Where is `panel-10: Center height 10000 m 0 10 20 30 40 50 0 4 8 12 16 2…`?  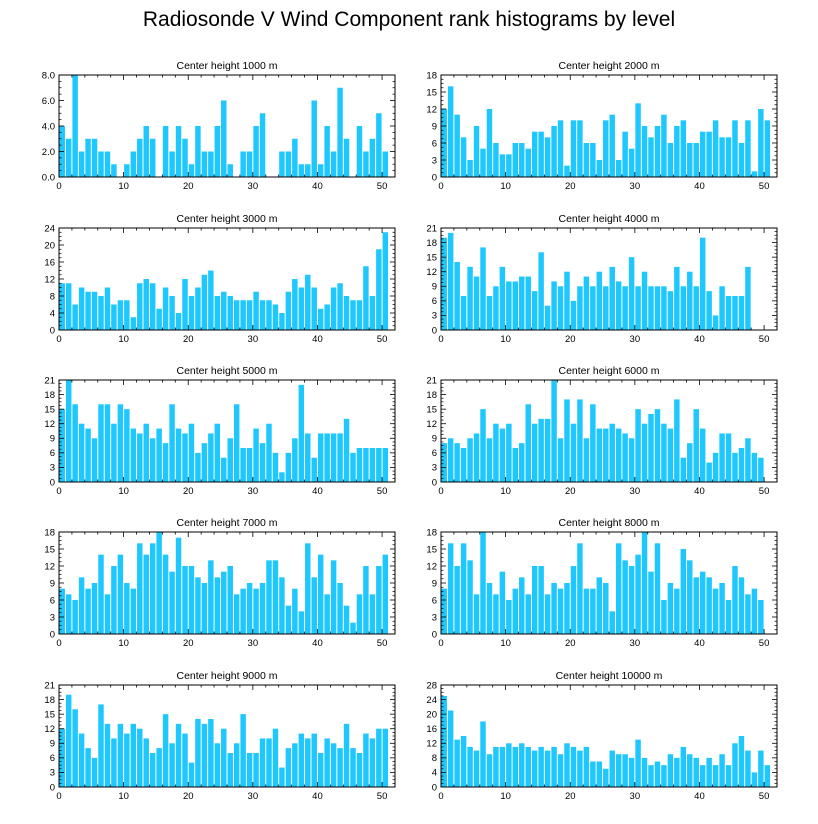
panel-10: Center height 10000 m 0 10 20 30 40 50 0 4 8 12 16 2… is located at coordinates (602, 736).